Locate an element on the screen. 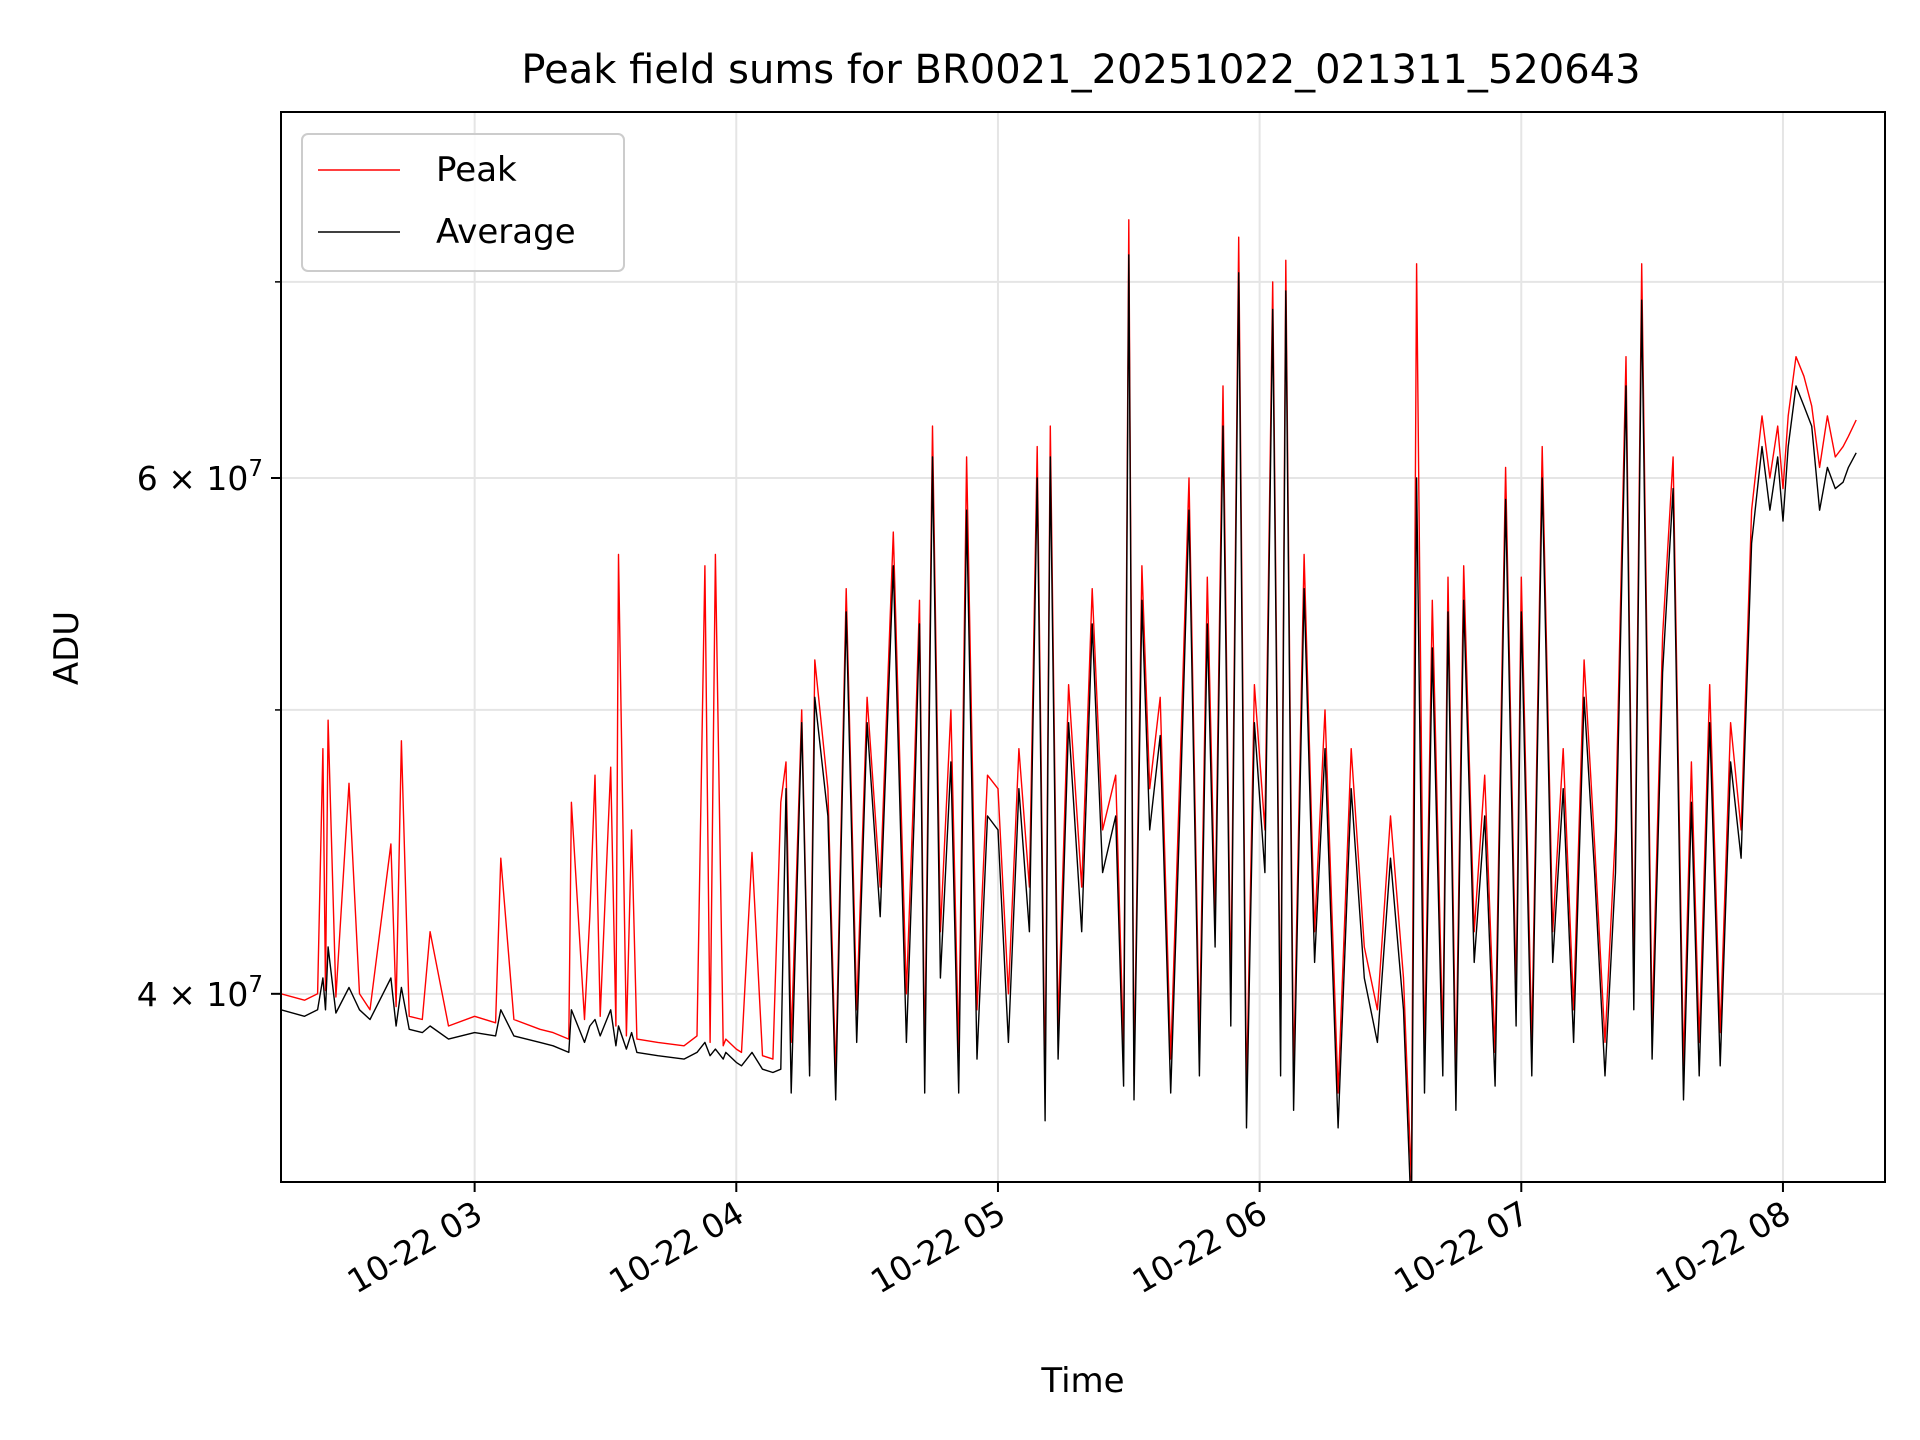 The width and height of the screenshot is (1920, 1440). legend: Peak Average is located at coordinates (463, 202).